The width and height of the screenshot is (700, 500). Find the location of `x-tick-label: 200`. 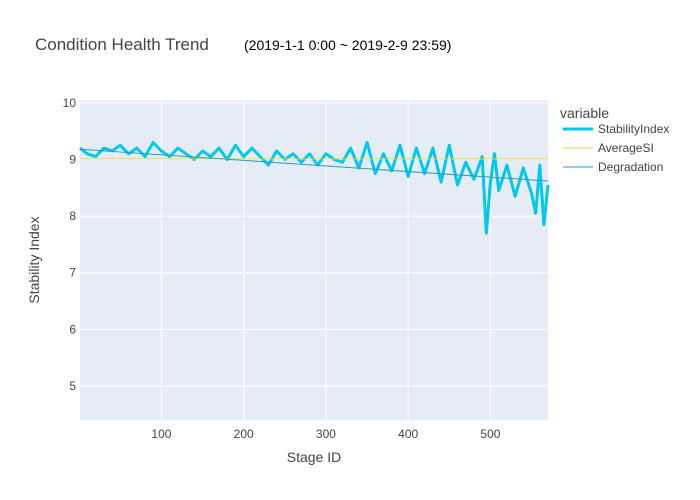

x-tick-label: 200 is located at coordinates (244, 434).